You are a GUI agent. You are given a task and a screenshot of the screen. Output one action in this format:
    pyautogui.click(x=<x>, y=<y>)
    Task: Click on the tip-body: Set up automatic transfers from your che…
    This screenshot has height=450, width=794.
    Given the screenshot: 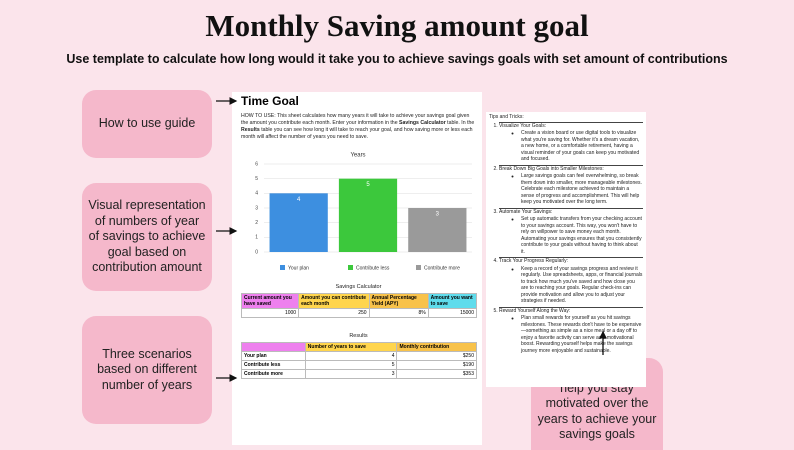 What is the action you would take?
    pyautogui.click(x=582, y=235)
    